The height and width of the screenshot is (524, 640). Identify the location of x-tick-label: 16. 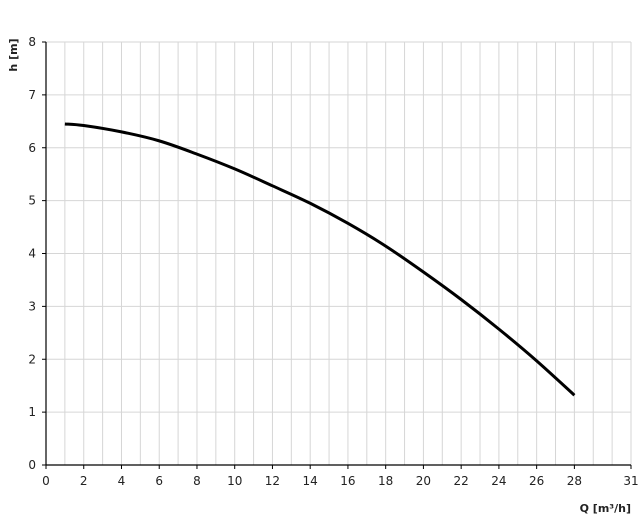
(347, 481).